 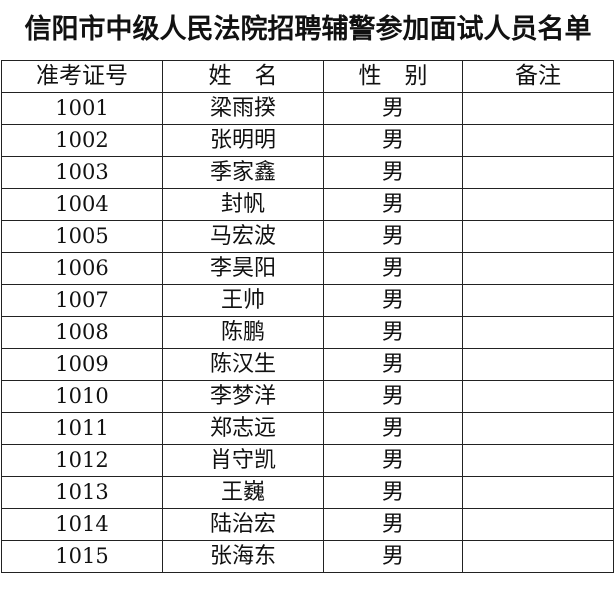 What do you see at coordinates (82, 108) in the screenshot?
I see `exam-number-cell: 1001` at bounding box center [82, 108].